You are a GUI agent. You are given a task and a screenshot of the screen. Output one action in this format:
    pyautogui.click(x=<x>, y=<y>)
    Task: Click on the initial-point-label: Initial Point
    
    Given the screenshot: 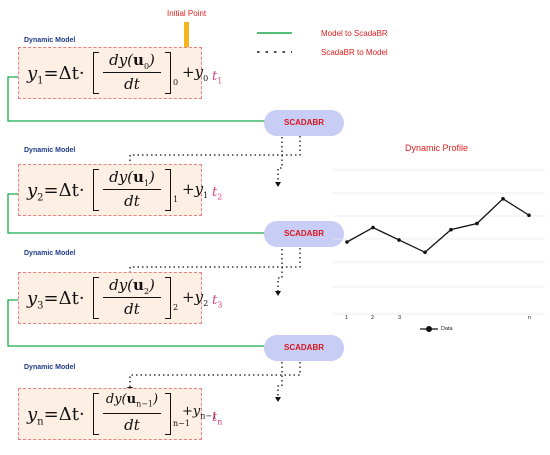 What is the action you would take?
    pyautogui.click(x=187, y=13)
    